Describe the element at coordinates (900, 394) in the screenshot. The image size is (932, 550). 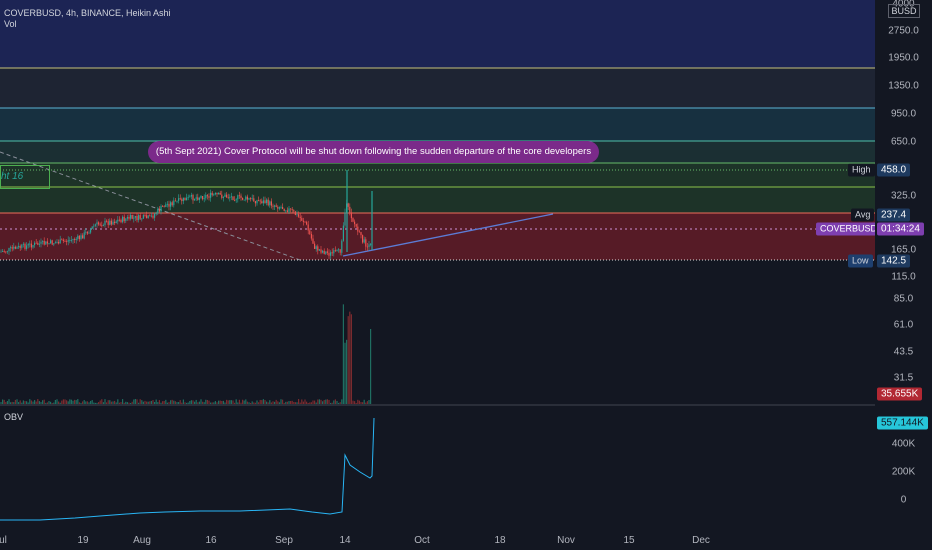
I see `volume-value-tag: 35.655K` at that location.